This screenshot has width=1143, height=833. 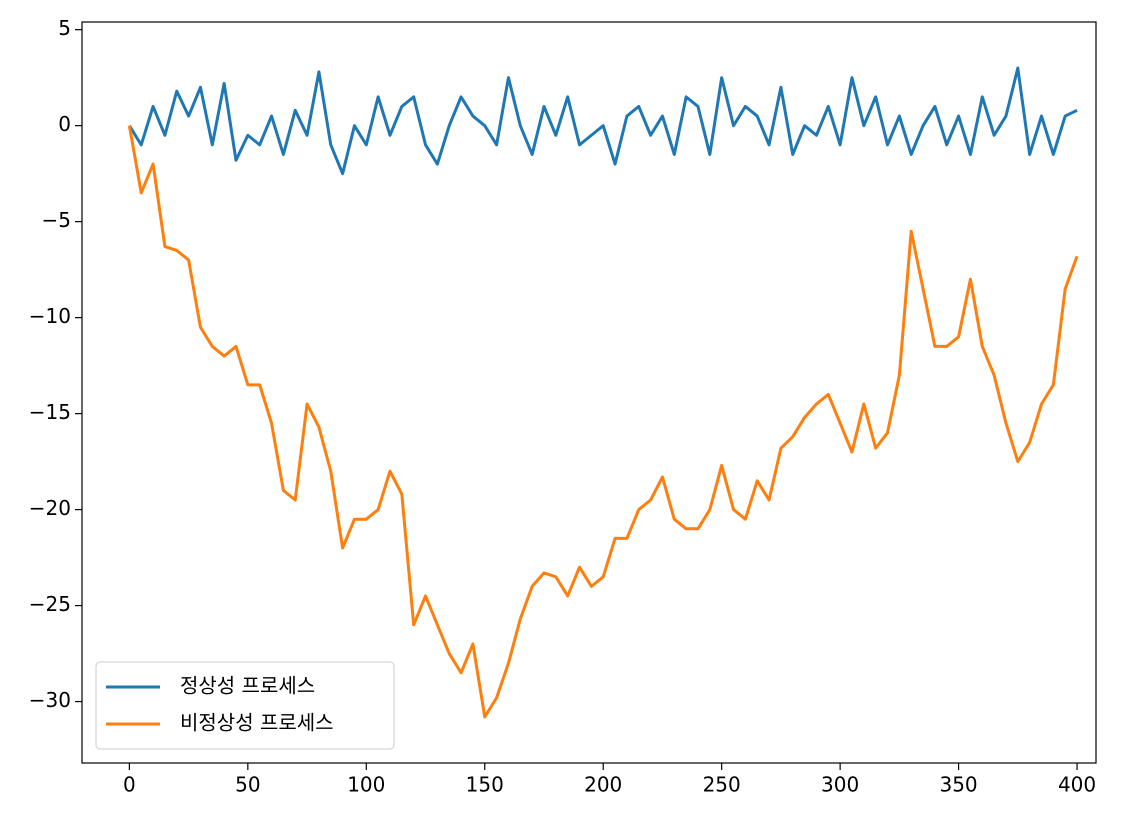 What do you see at coordinates (64, 124) in the screenshot?
I see `y-tick-label: 0` at bounding box center [64, 124].